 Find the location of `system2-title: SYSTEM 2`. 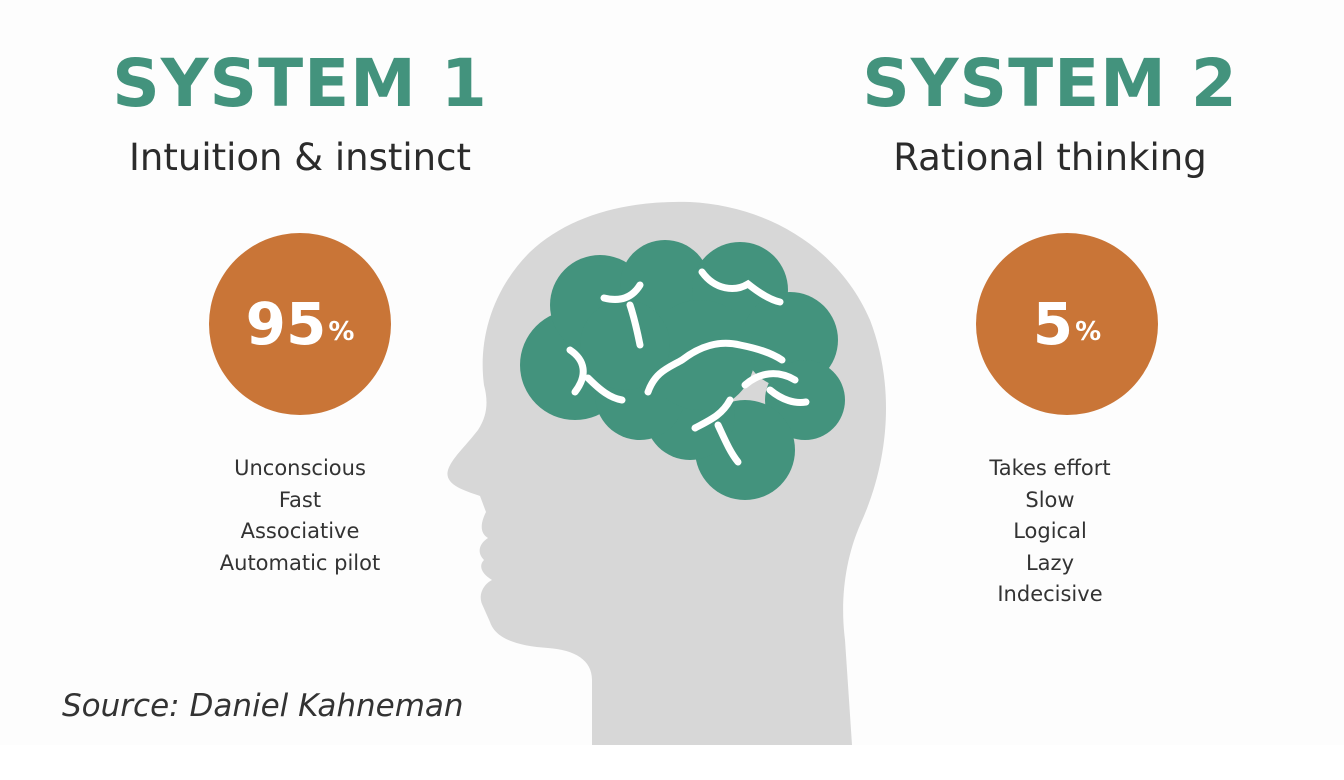

system2-title: SYSTEM 2 is located at coordinates (1050, 83).